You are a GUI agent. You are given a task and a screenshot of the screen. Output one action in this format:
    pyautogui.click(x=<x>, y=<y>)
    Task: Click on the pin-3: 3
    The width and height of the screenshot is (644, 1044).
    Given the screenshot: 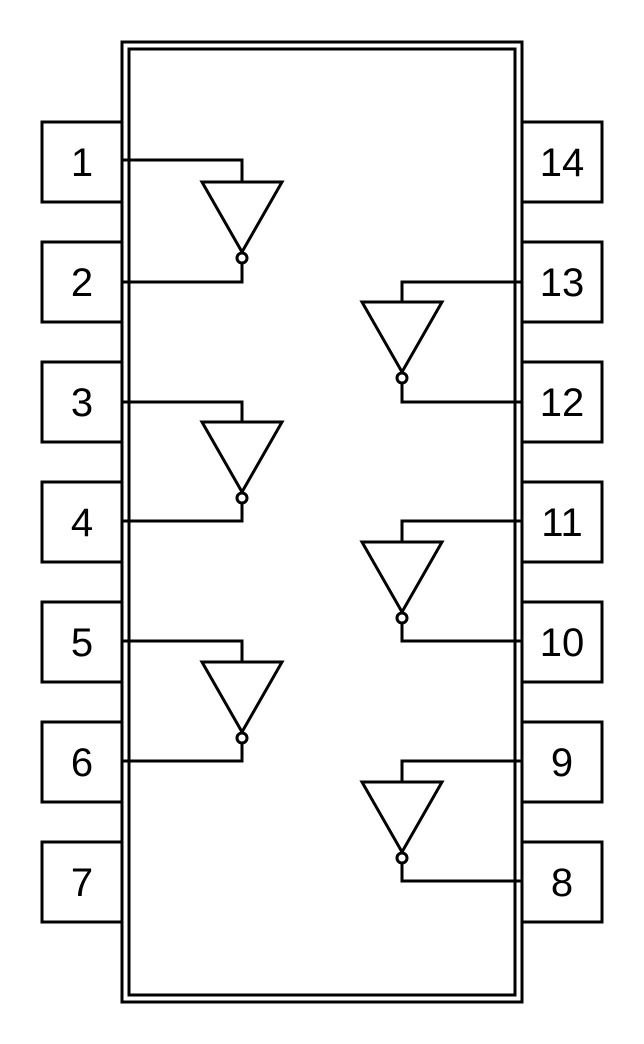 What is the action you would take?
    pyautogui.click(x=82, y=402)
    